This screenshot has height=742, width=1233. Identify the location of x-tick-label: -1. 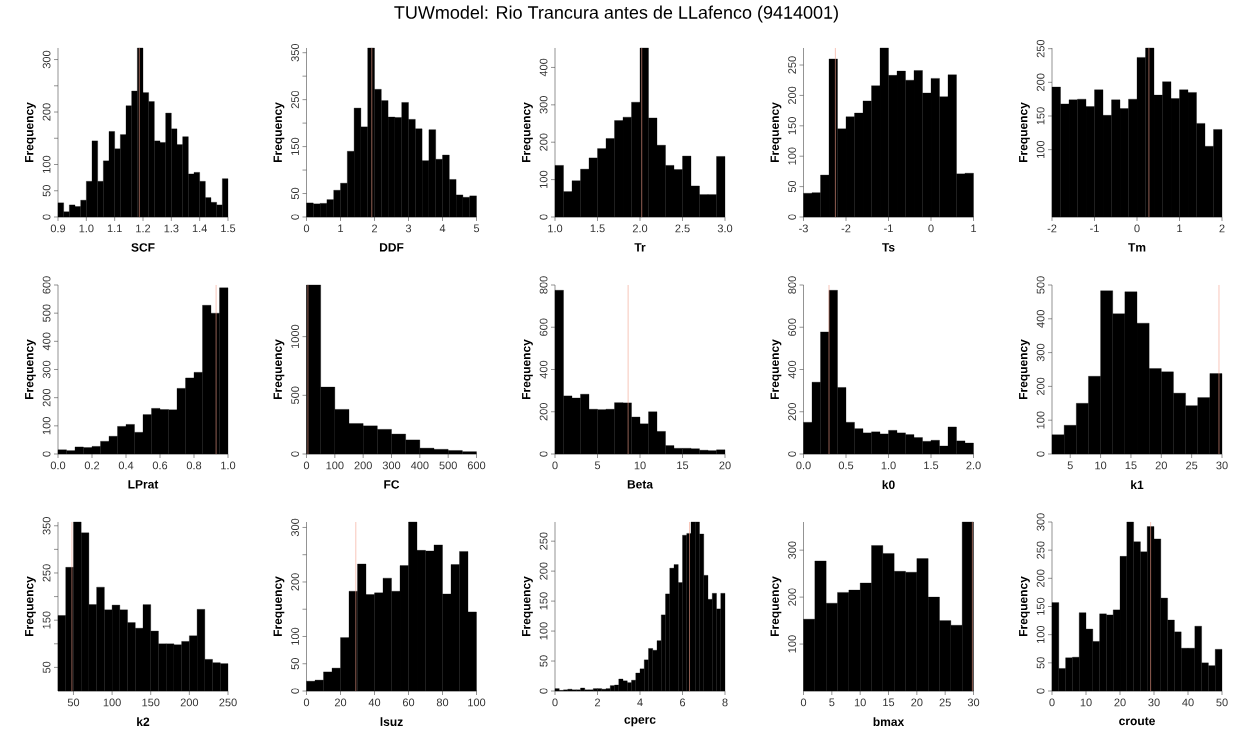
(888, 228).